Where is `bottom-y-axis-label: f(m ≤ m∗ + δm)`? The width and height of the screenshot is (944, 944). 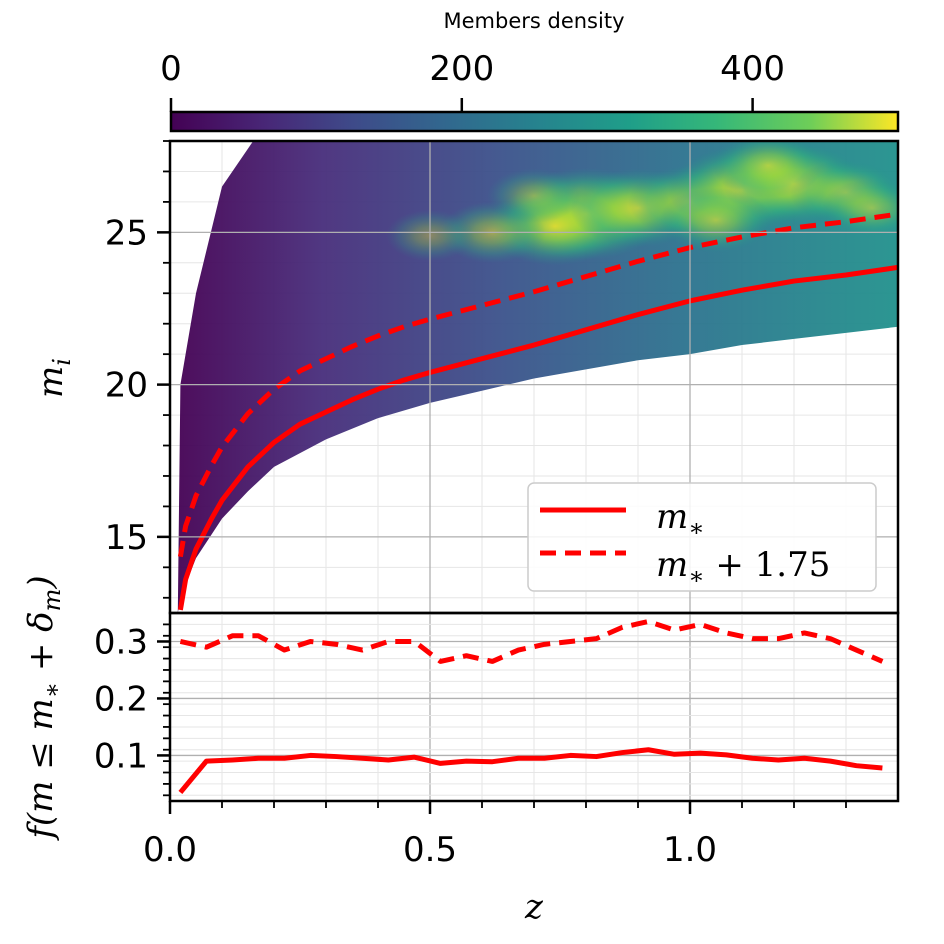
bottom-y-axis-label: f(m ≤ m∗ + δm) is located at coordinates (43, 708).